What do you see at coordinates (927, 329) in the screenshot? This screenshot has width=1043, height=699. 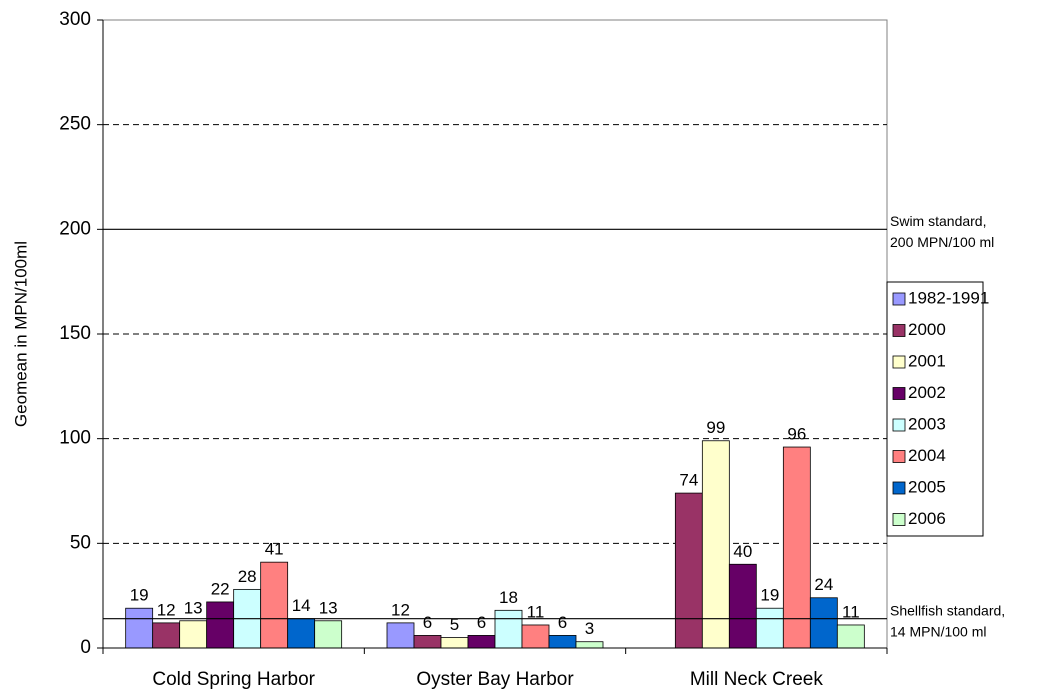 I see `legend-label: 2000` at bounding box center [927, 329].